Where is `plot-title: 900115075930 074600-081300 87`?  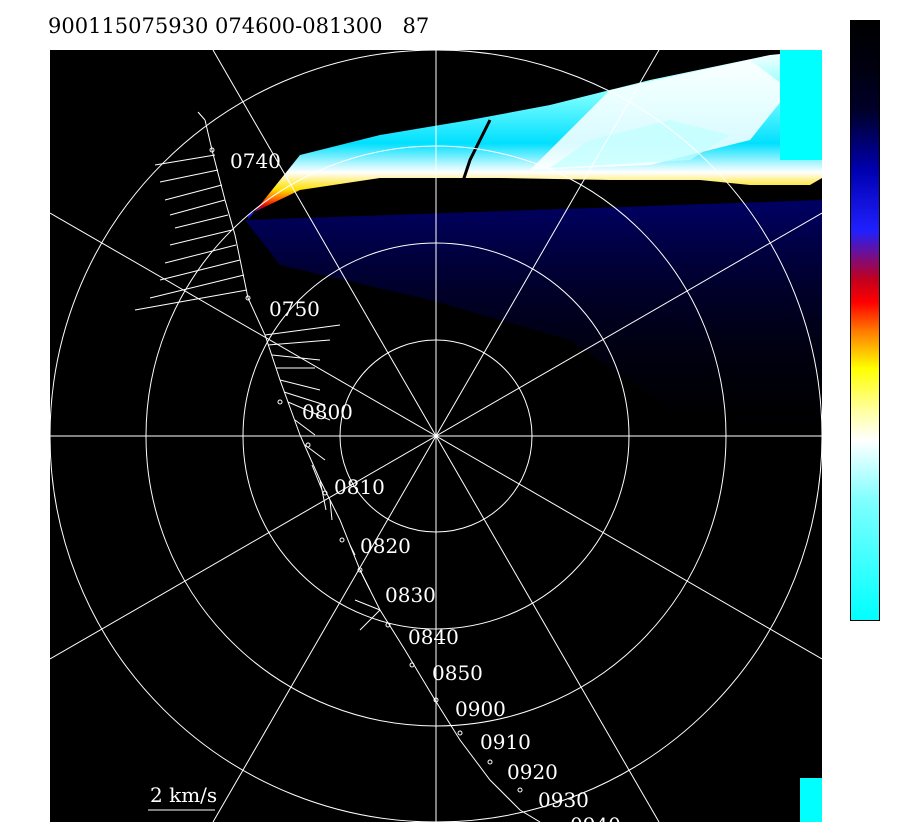 plot-title: 900115075930 074600-081300 87 is located at coordinates (239, 26).